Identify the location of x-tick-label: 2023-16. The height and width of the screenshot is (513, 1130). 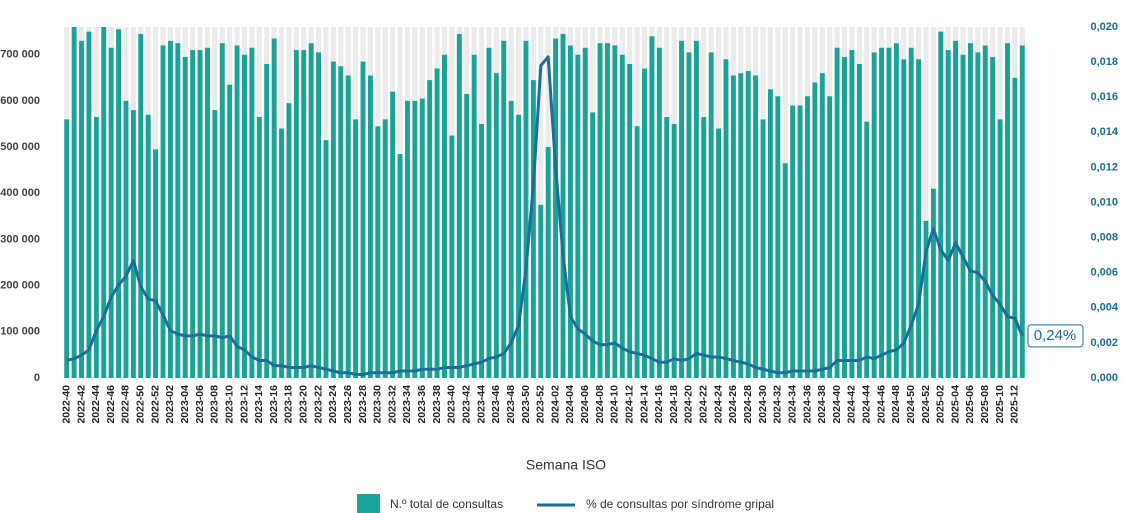
(274, 404).